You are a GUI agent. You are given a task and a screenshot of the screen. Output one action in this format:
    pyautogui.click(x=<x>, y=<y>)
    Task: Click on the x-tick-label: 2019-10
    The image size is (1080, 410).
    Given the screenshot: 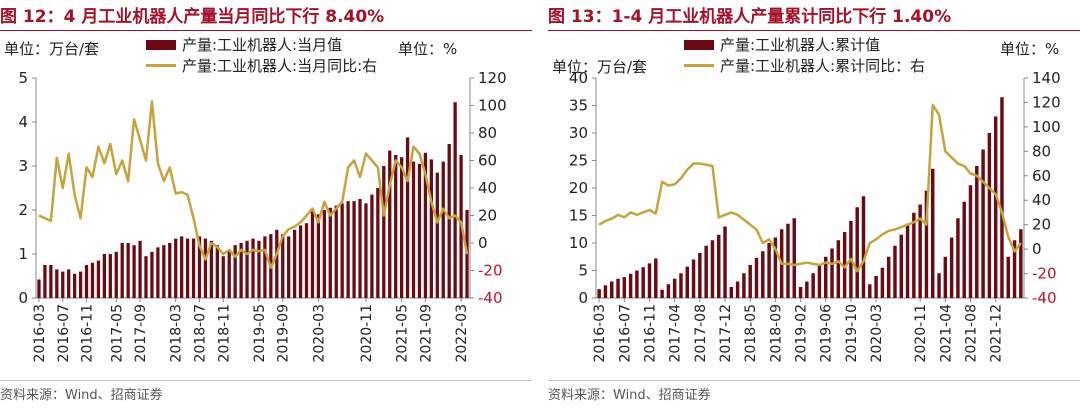 What is the action you would take?
    pyautogui.click(x=852, y=333)
    